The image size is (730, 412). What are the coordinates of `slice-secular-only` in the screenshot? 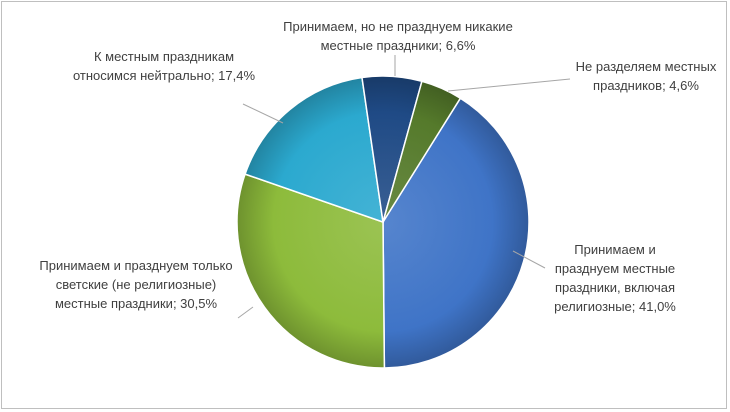 It's located at (311, 271).